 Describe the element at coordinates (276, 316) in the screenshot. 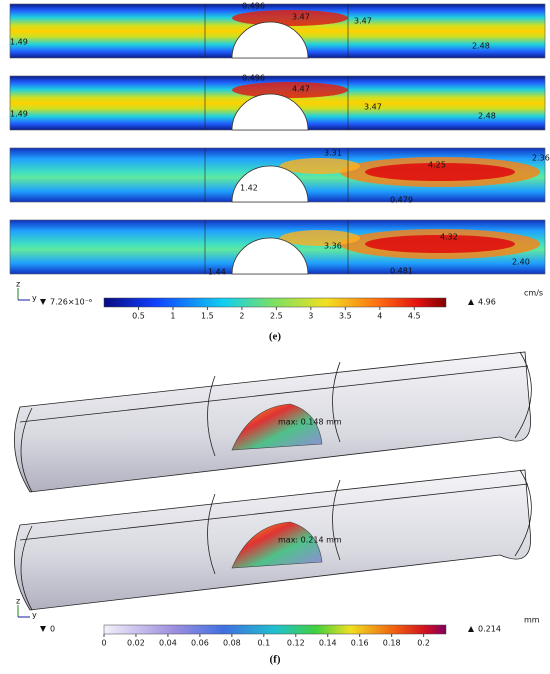

I see `colorbar-tick-label: 2.5` at that location.